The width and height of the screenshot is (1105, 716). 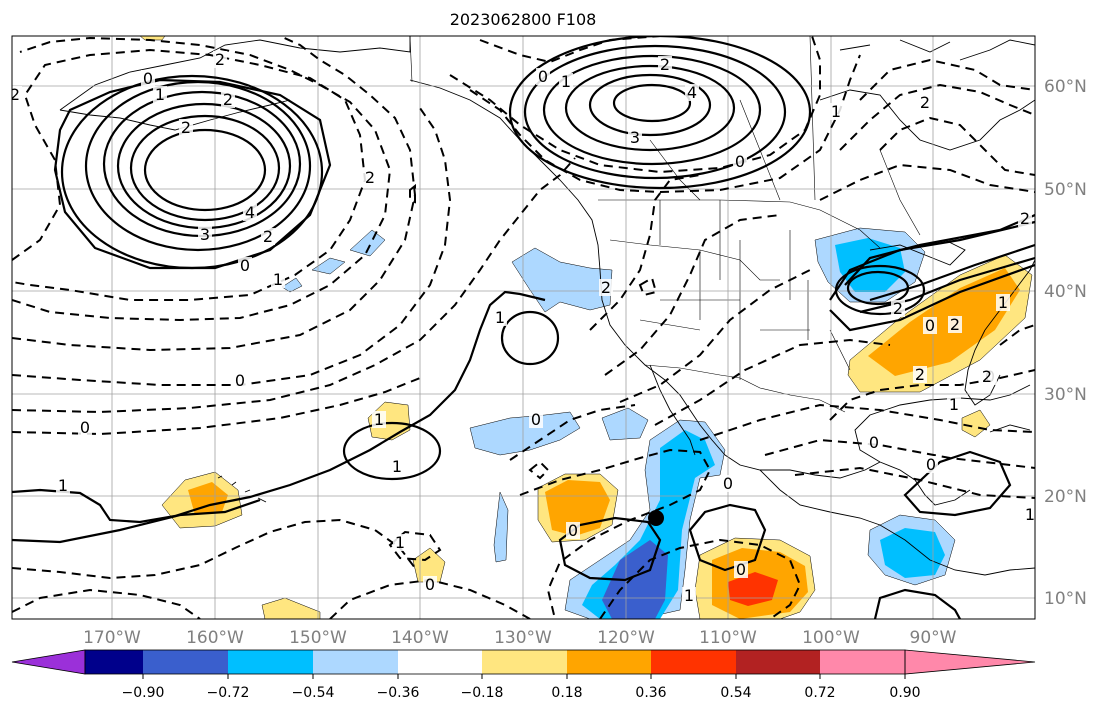 I want to click on shade-area-gulfcoast-pos, so click(x=976, y=423).